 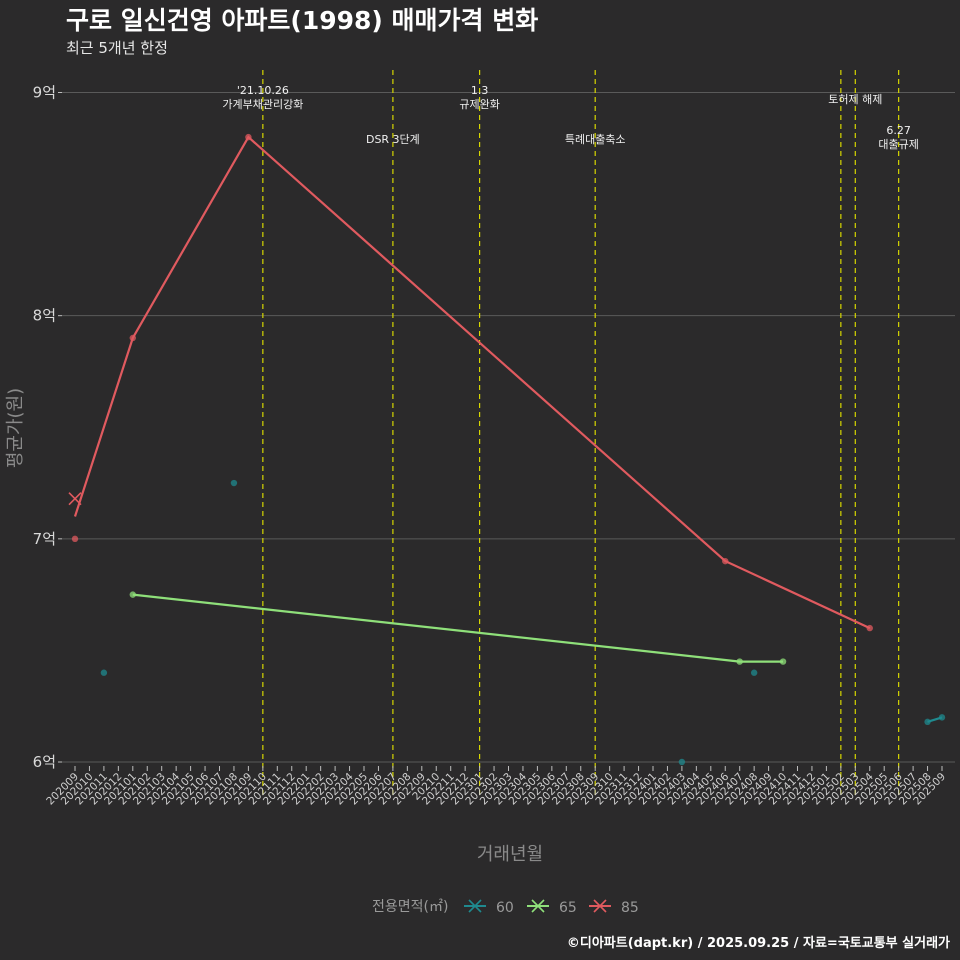 What do you see at coordinates (302, 20) in the screenshot?
I see `chart-title: 구로 일신건영 아파트(1998) 매매가격 변화` at bounding box center [302, 20].